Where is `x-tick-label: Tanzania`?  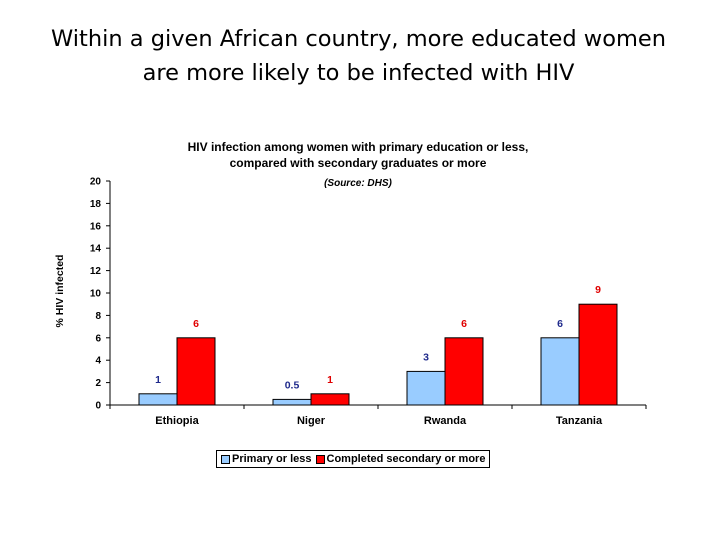
x-tick-label: Tanzania is located at coordinates (579, 421).